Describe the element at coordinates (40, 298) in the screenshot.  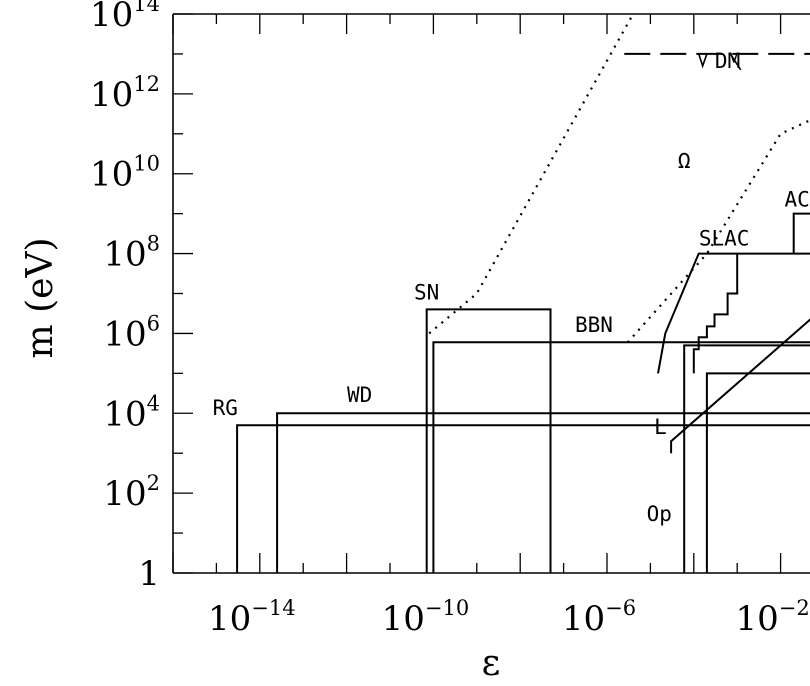
I see `y-axis-title: m (eV)` at that location.